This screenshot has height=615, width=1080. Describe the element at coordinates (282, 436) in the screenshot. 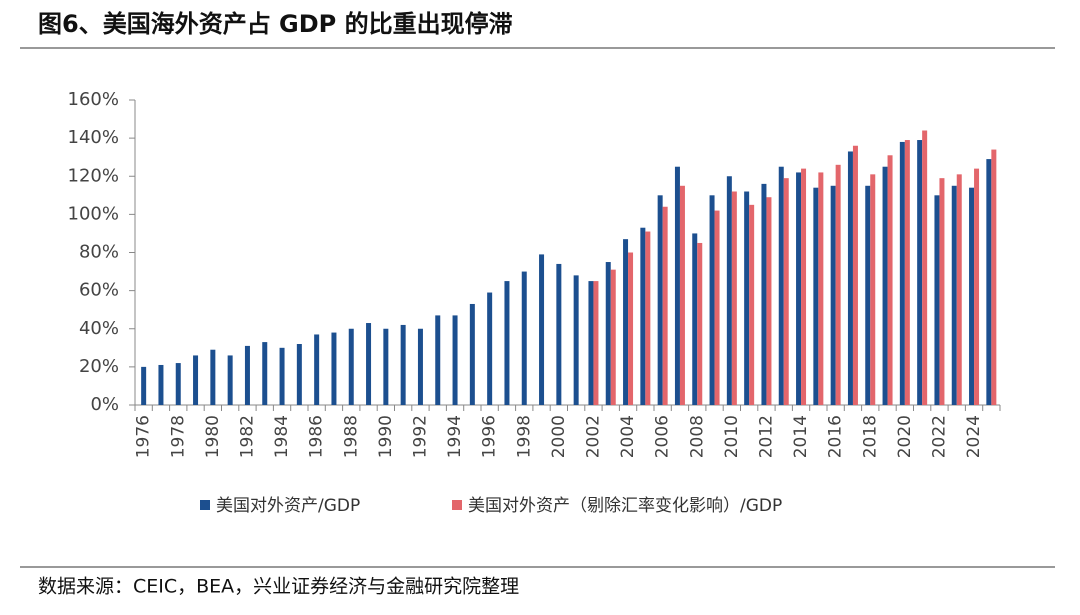

I see `x-tick-label: 1984` at that location.